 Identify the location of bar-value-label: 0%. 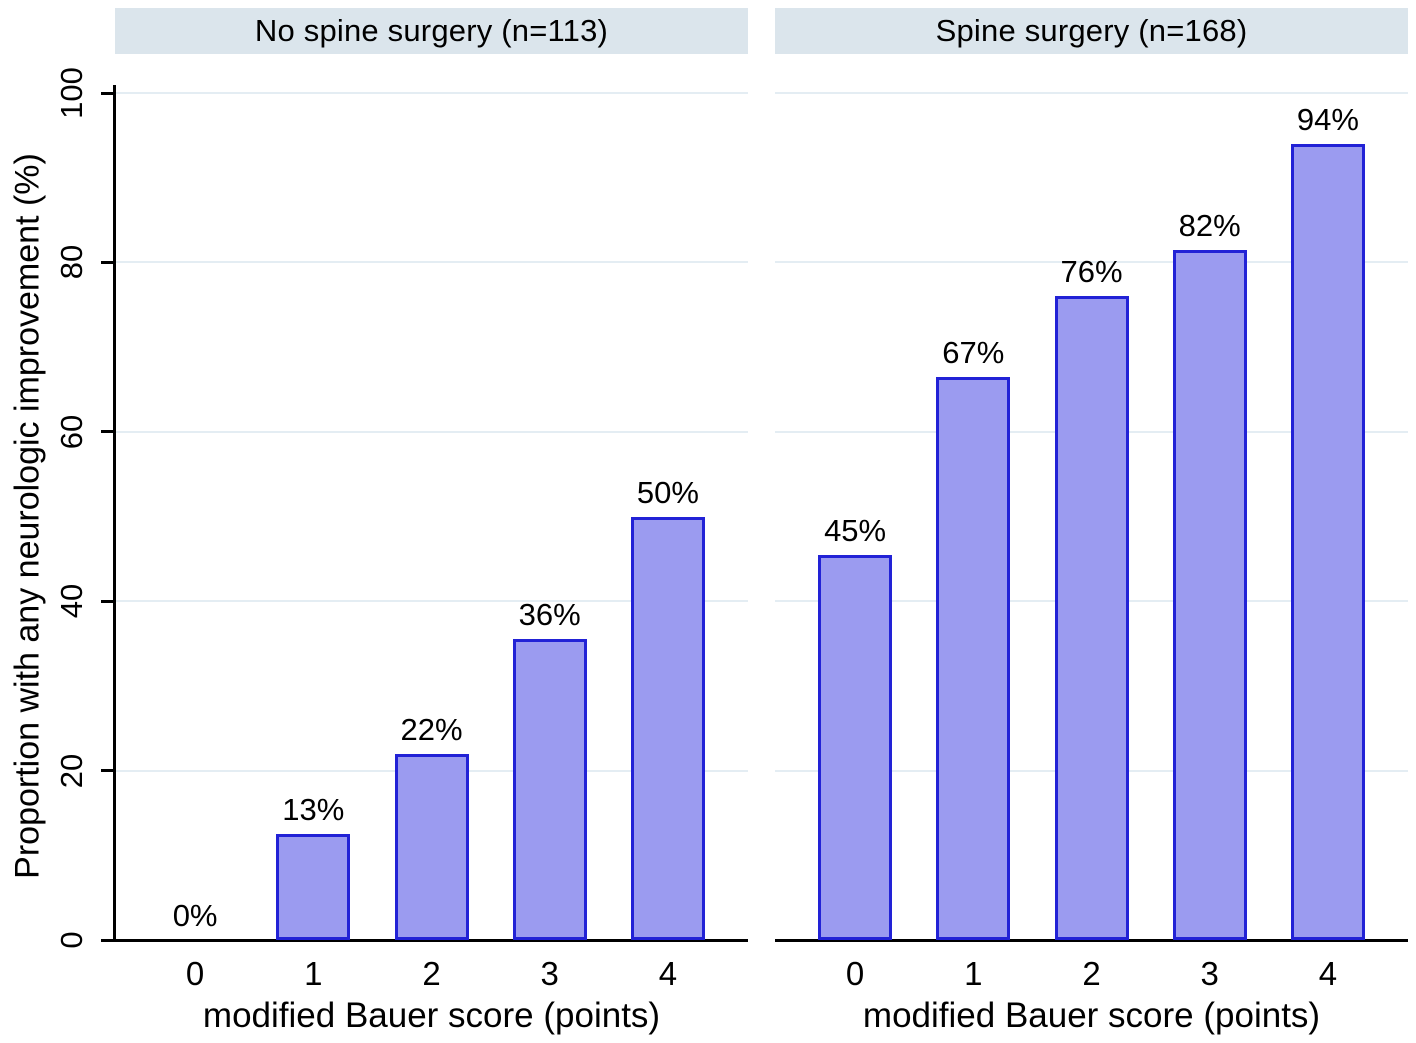
(195, 915).